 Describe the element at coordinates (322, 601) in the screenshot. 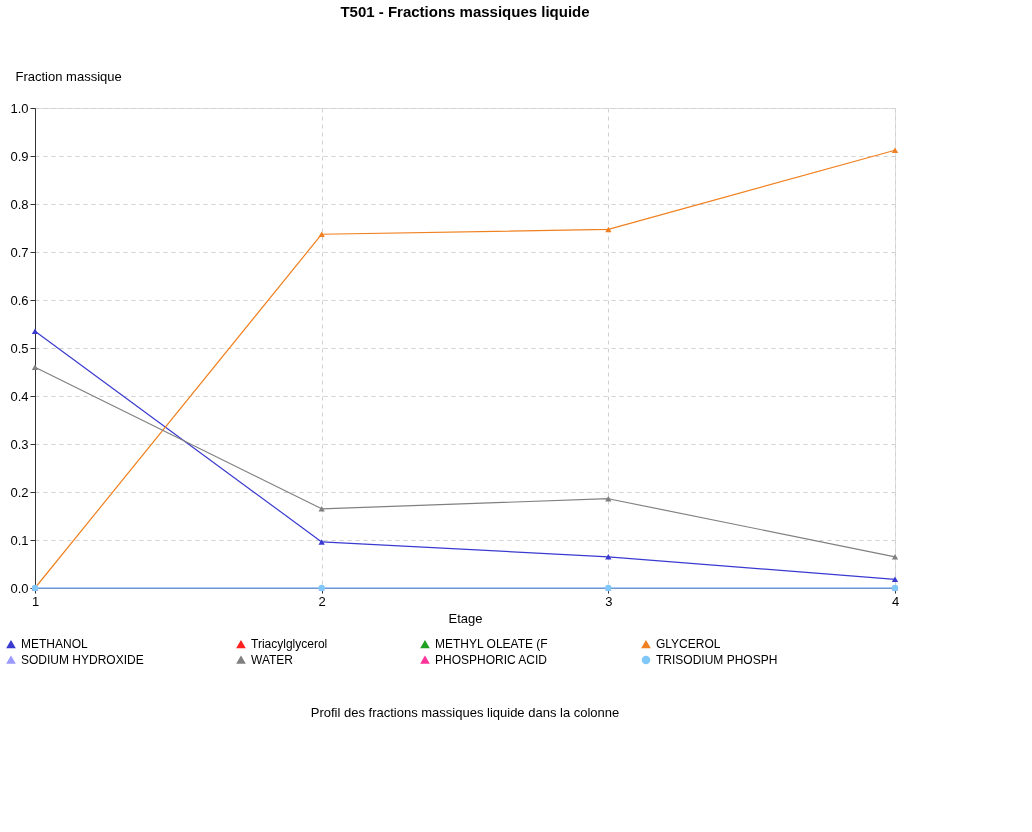

I see `x-tick-label: 2` at that location.